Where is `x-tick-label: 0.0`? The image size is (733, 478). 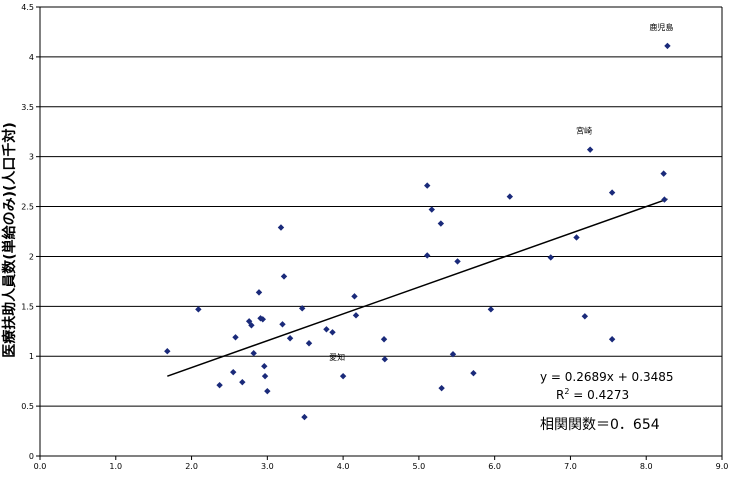
x-tick-label: 0.0 is located at coordinates (40, 466).